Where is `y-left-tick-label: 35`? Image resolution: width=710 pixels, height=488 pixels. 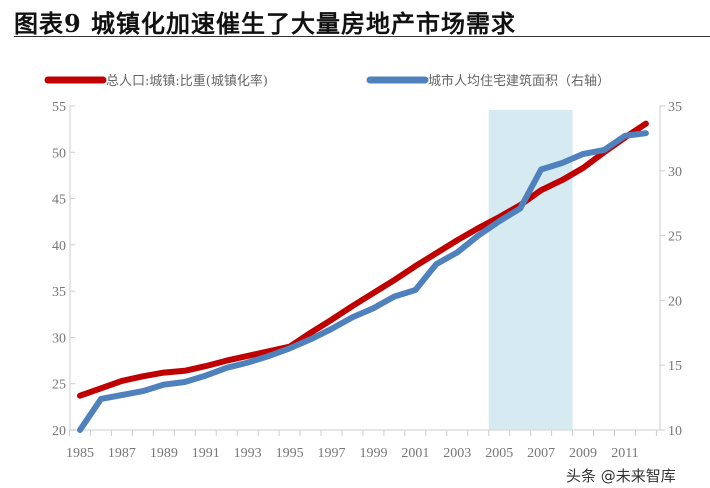 y-left-tick-label: 35 is located at coordinates (59, 292).